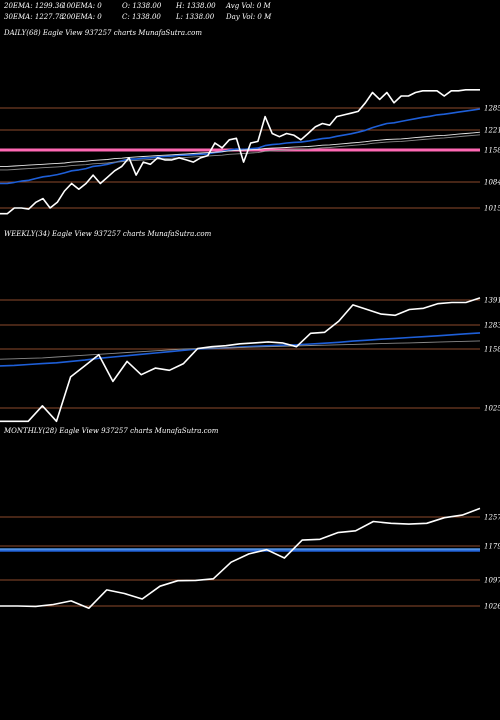 This screenshot has width=500, height=720. I want to click on header-ema30: 30EMA: 1227.78, so click(34, 17).